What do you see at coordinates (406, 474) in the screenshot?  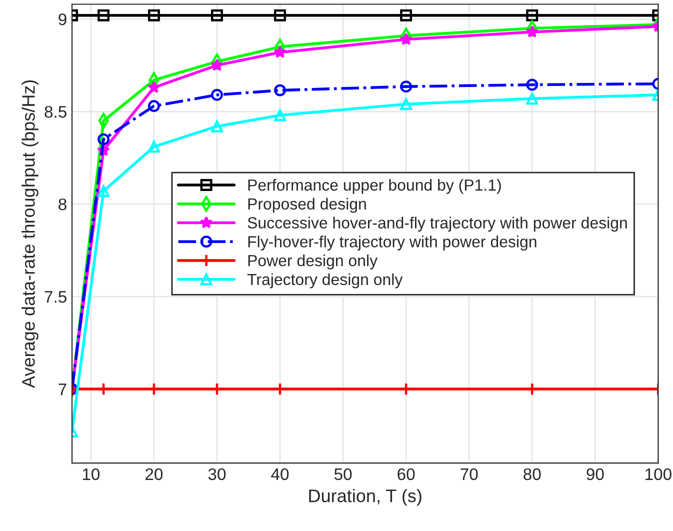 I see `x-tick-label: 60` at bounding box center [406, 474].